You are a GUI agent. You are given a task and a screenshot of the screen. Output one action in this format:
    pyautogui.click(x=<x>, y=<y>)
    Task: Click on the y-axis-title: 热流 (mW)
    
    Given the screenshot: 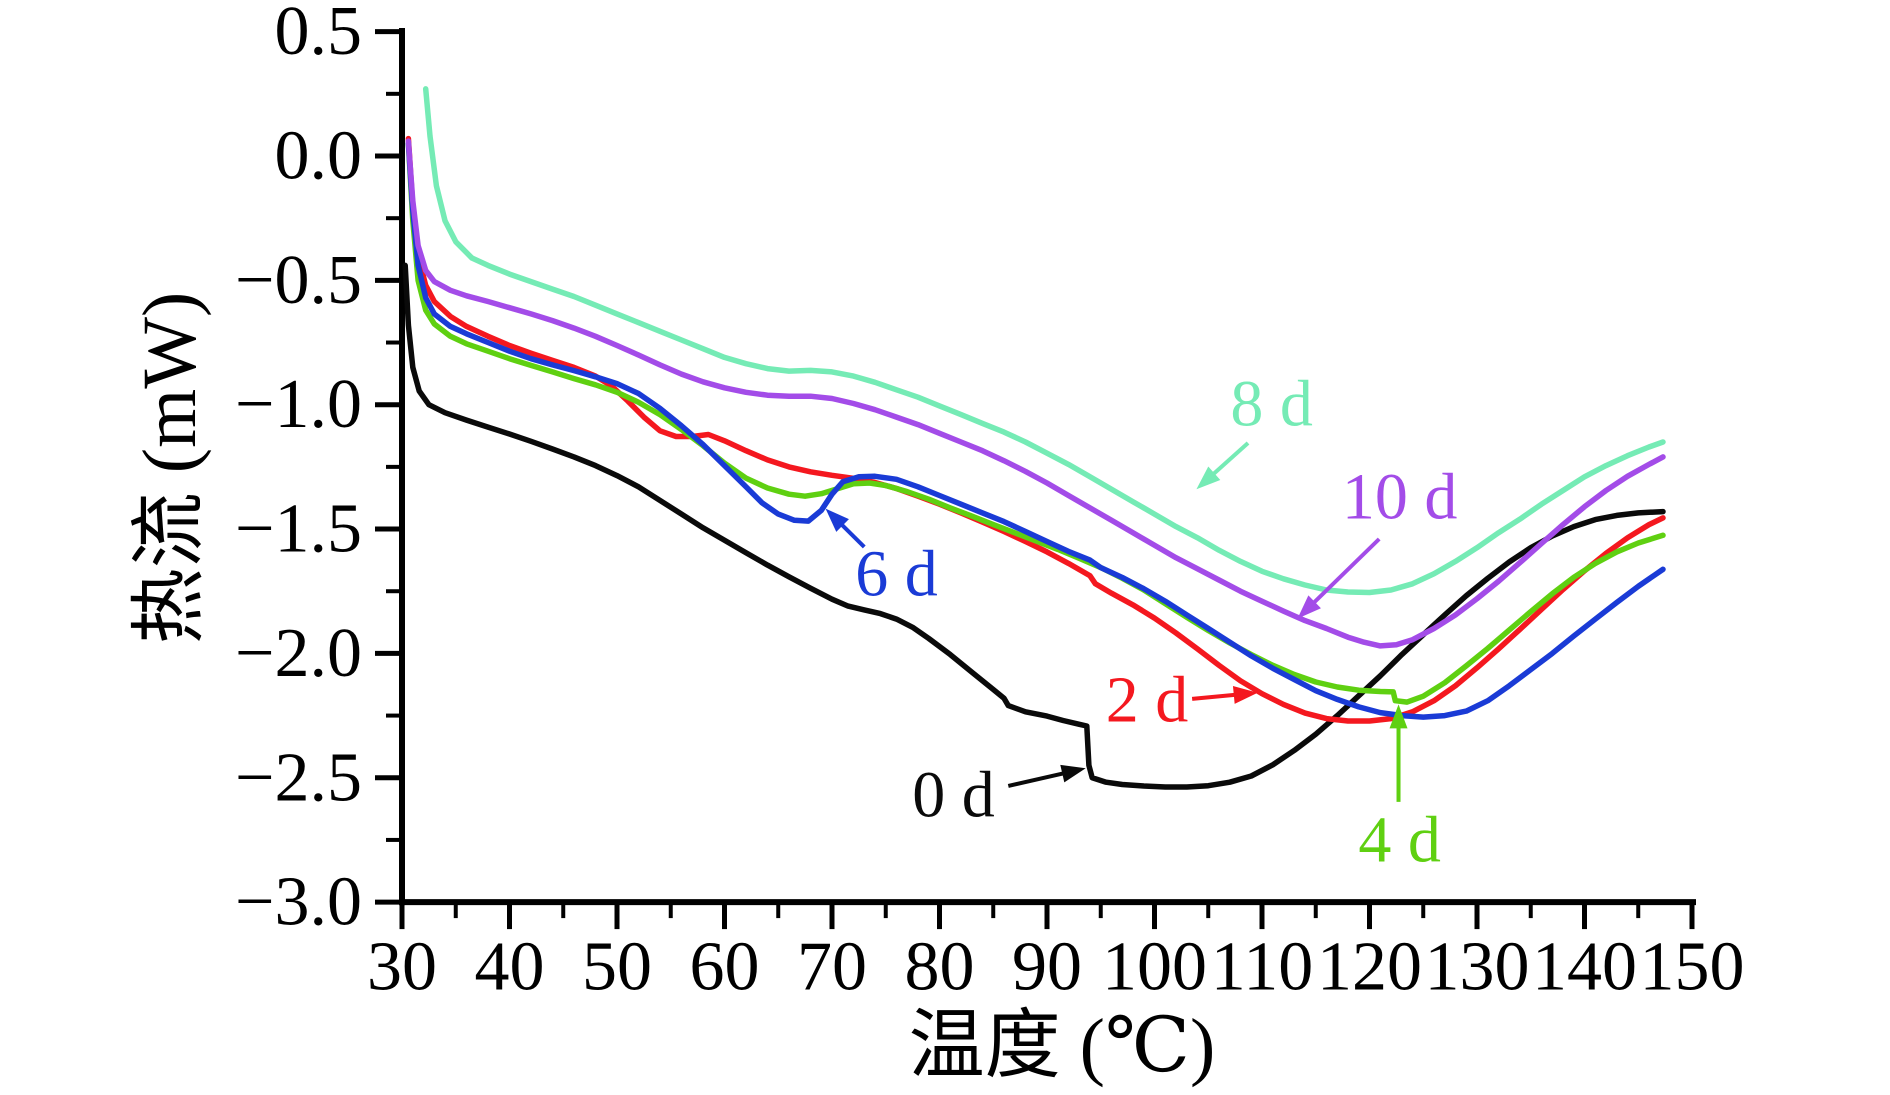 What is the action you would take?
    pyautogui.click(x=170, y=468)
    